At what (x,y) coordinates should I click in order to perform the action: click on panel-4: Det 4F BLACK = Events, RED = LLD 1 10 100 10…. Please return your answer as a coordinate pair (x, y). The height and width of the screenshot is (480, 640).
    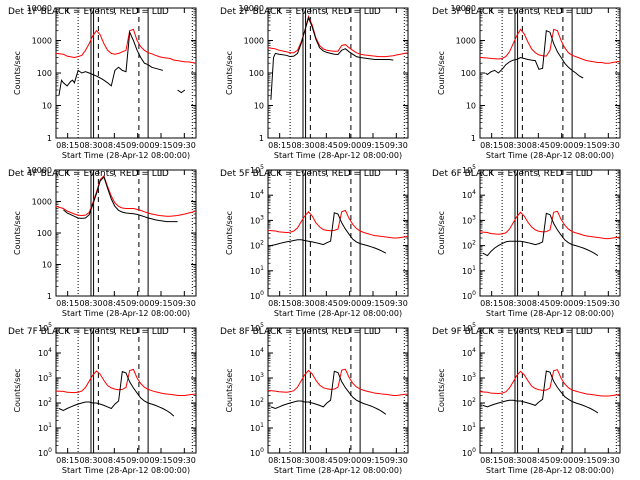
    Looking at the image, I should click on (102, 242).